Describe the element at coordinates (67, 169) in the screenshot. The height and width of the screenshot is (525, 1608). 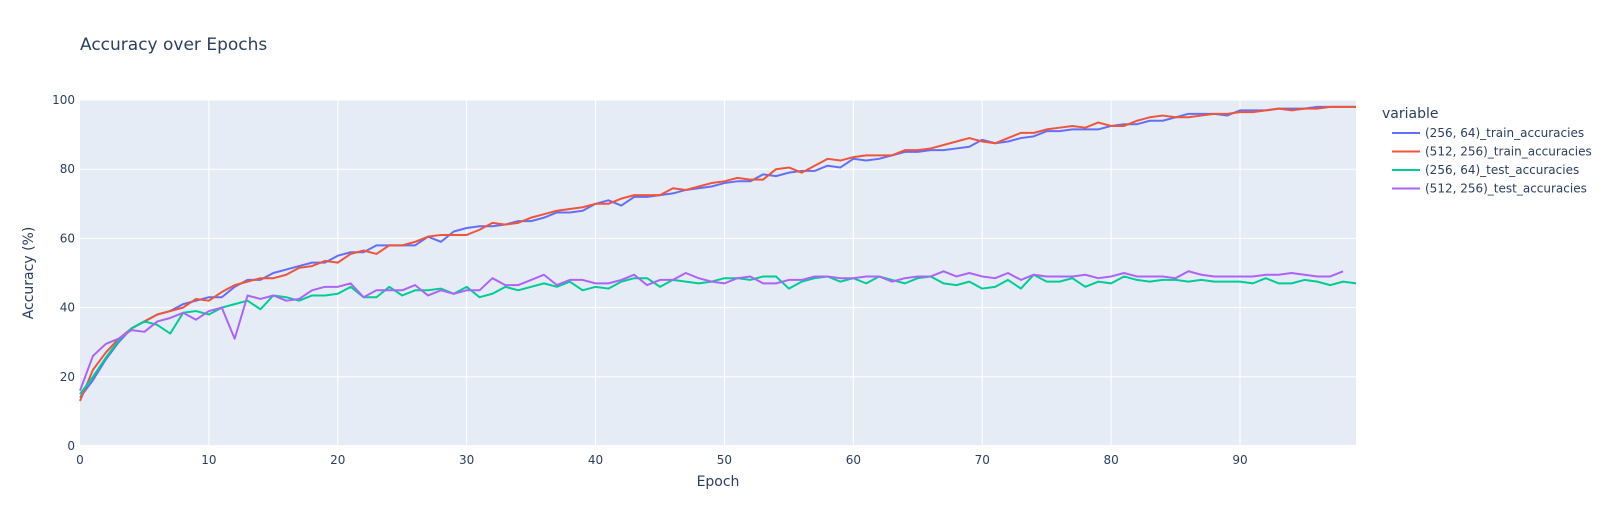
I see `y-tick-label: 80` at that location.